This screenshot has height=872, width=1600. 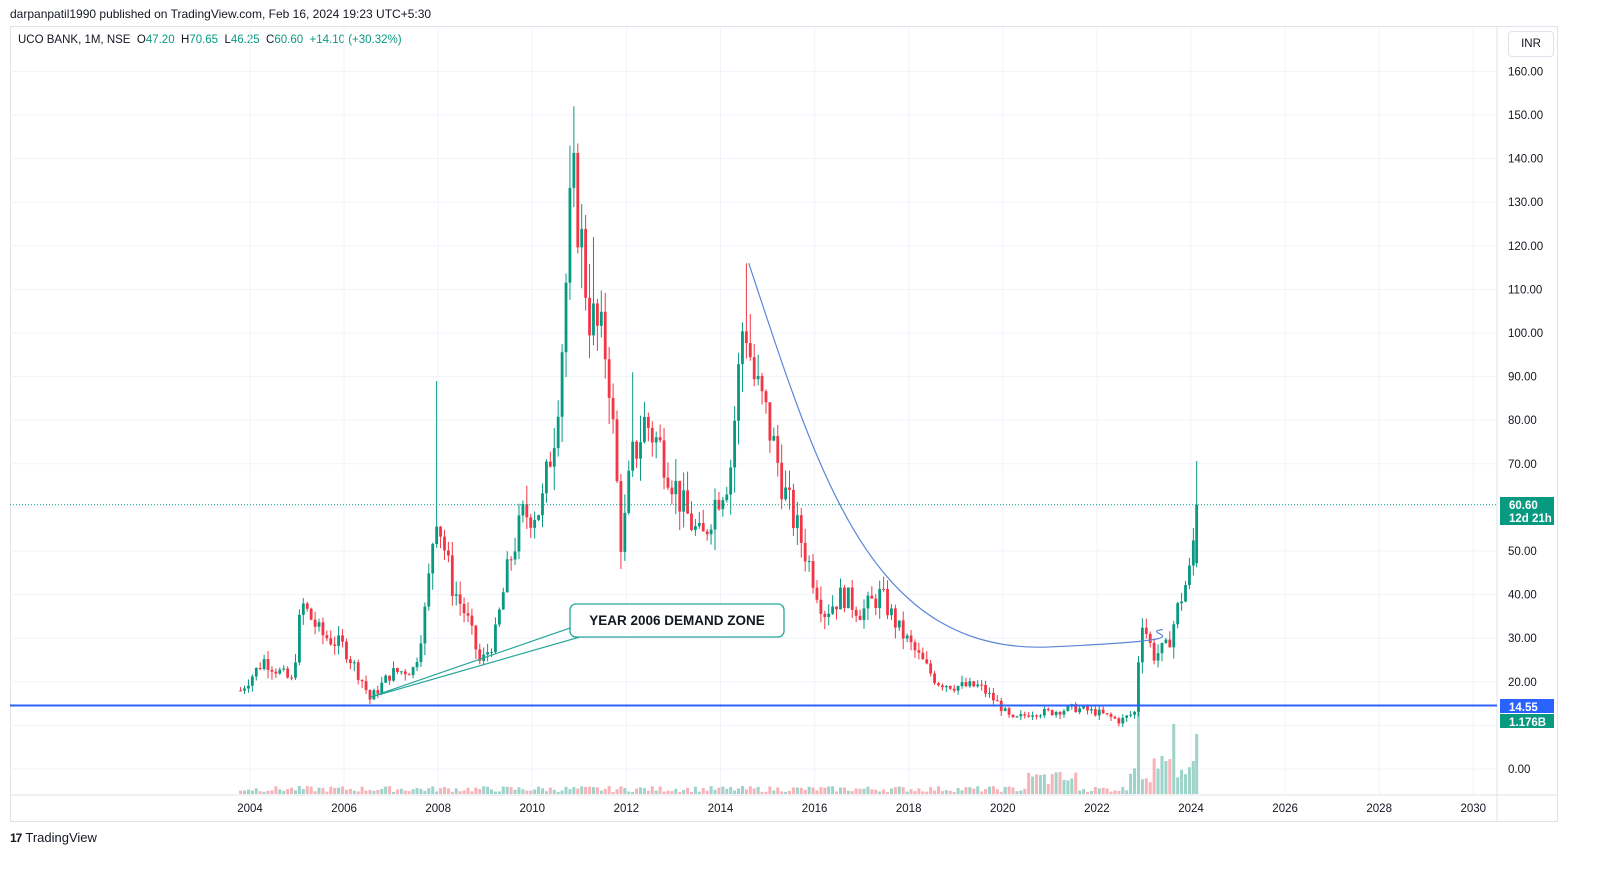 What do you see at coordinates (1531, 44) in the screenshot?
I see `currency-button: INR` at bounding box center [1531, 44].